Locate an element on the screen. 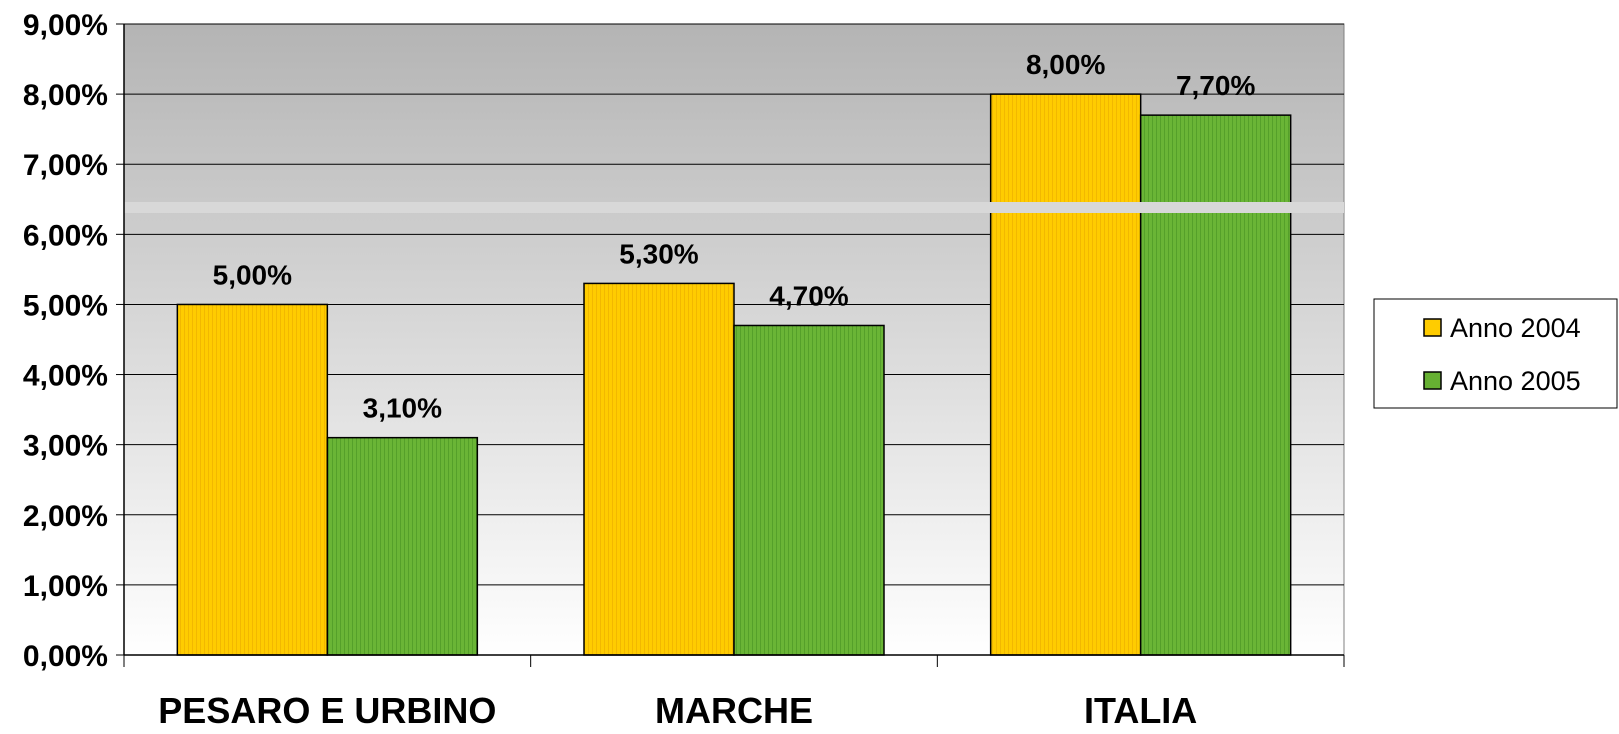 This screenshot has width=1619, height=734. legend-swatch-2004 is located at coordinates (1432, 327).